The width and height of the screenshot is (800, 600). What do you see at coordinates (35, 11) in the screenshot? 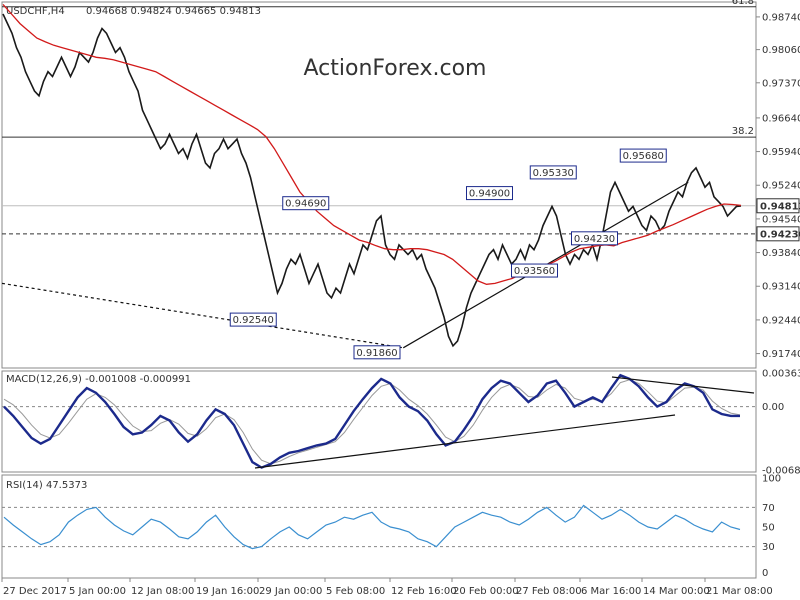
I see `instrument-label: USDCHF,H4` at bounding box center [35, 11].